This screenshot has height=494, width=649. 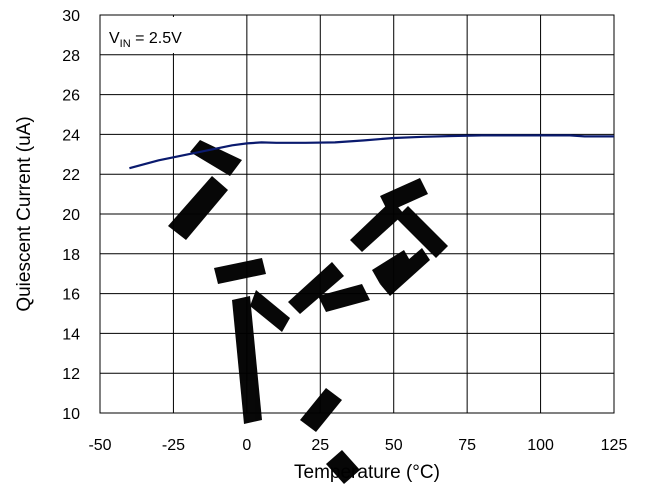 What do you see at coordinates (125, 44) in the screenshot?
I see `vin-annotation-subscript: IN` at bounding box center [125, 44].